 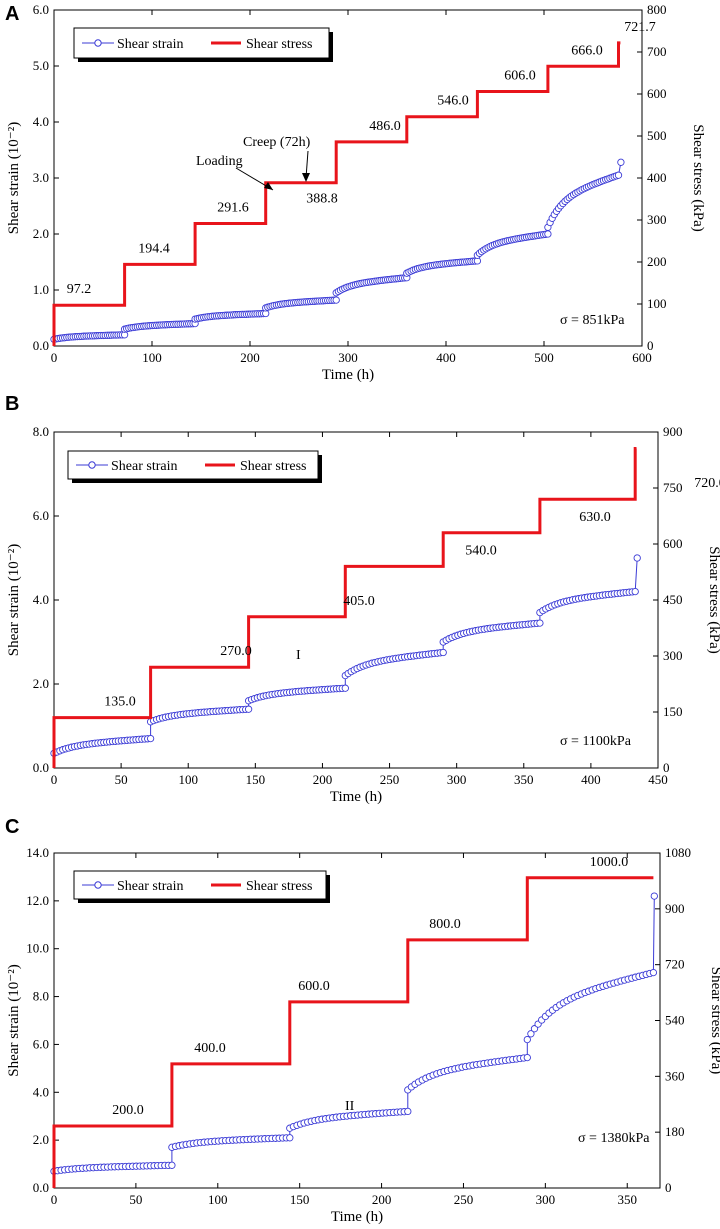 What do you see at coordinates (675, 1020) in the screenshot?
I see `y-right-tick-label: 540` at bounding box center [675, 1020].